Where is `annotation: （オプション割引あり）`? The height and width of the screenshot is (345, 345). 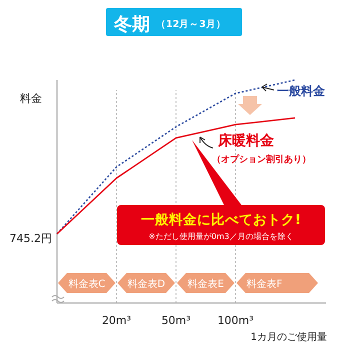 annotation: （オプション割引あり） is located at coordinates (261, 160).